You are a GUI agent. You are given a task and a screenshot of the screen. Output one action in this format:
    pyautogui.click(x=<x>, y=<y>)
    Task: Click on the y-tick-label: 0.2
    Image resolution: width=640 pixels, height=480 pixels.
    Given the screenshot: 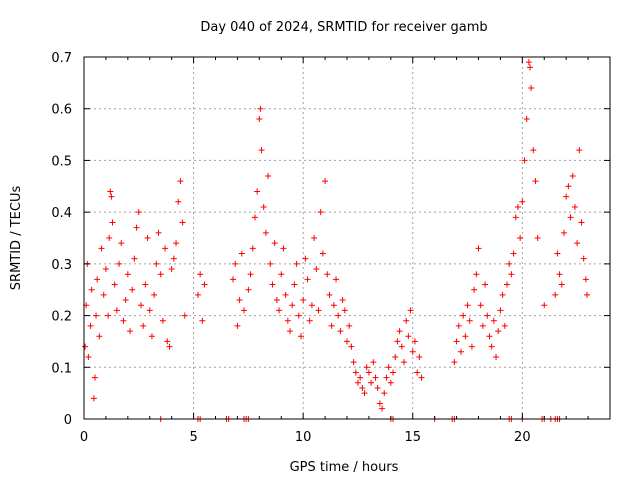 What is the action you would take?
    pyautogui.click(x=61, y=317)
    